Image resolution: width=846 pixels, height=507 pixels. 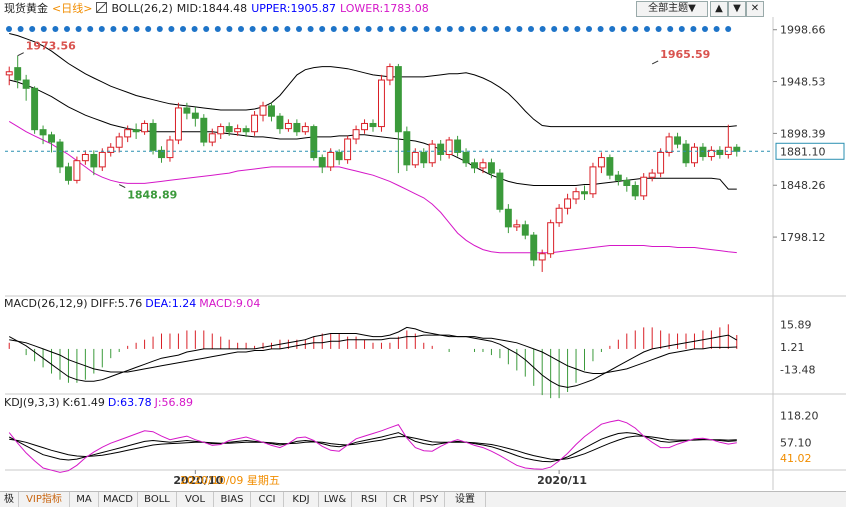 I want to click on kdj-tick-label: 118.20, so click(x=799, y=416).